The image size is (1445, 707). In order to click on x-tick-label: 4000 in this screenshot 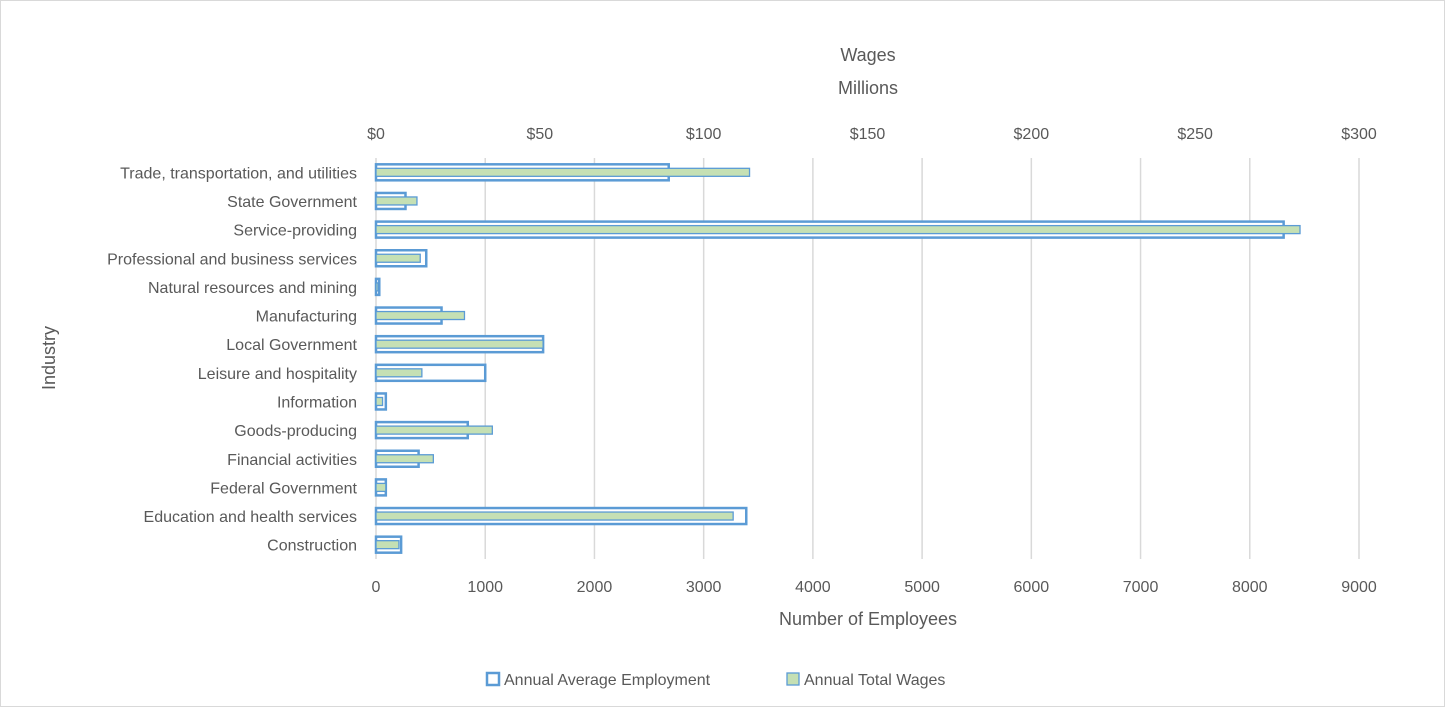, I will do `click(813, 587)`.